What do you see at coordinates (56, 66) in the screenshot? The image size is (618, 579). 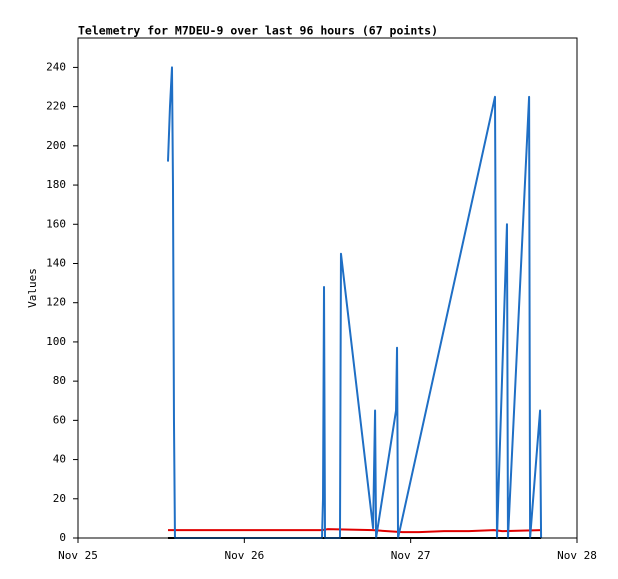 I see `y-tick-label: 240` at bounding box center [56, 66].